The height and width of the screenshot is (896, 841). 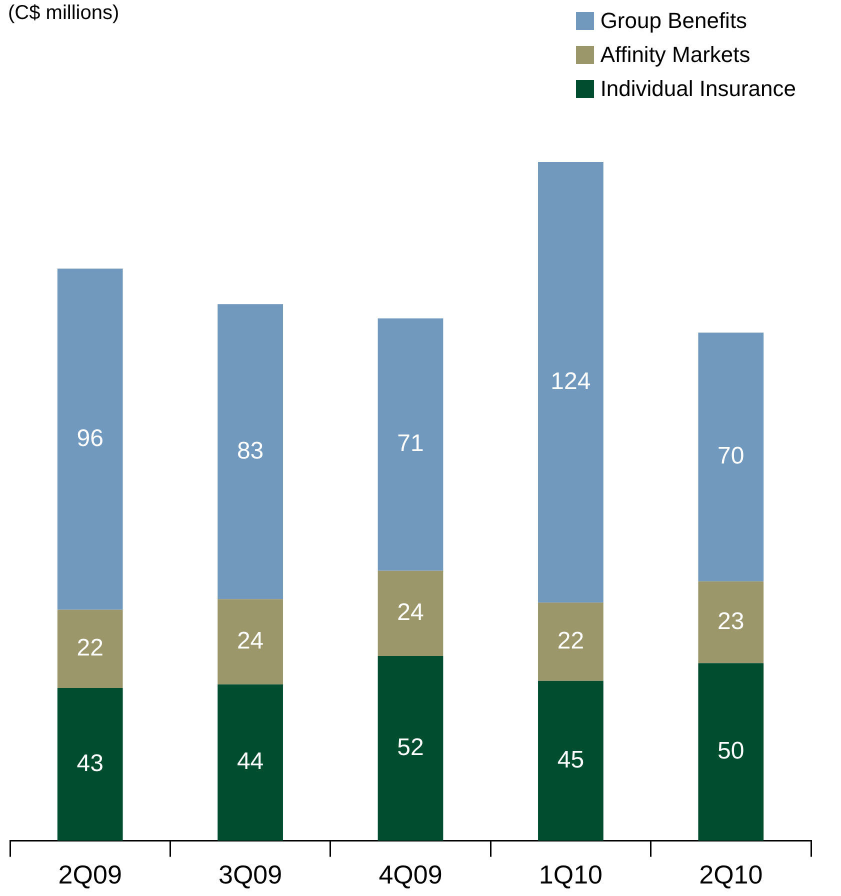 I want to click on data-label: 52, so click(x=410, y=748).